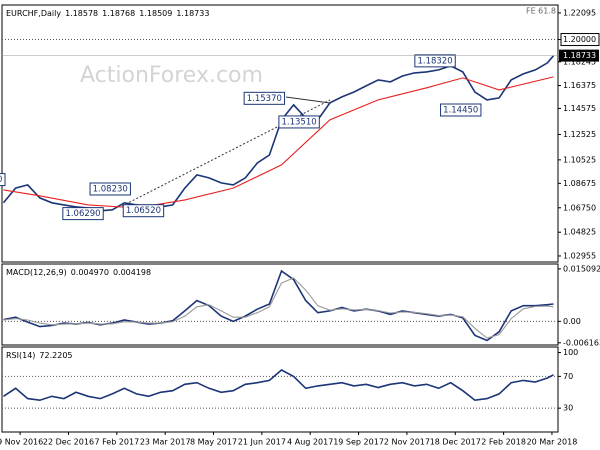  What do you see at coordinates (581, 268) in the screenshot?
I see `y-tick-label: 0.015092` at bounding box center [581, 268].